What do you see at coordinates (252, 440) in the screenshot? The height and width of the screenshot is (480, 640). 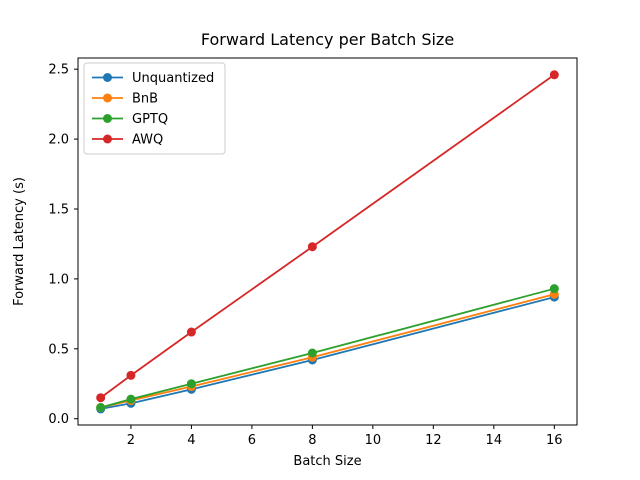 I see `x-tick-label: 6` at bounding box center [252, 440].